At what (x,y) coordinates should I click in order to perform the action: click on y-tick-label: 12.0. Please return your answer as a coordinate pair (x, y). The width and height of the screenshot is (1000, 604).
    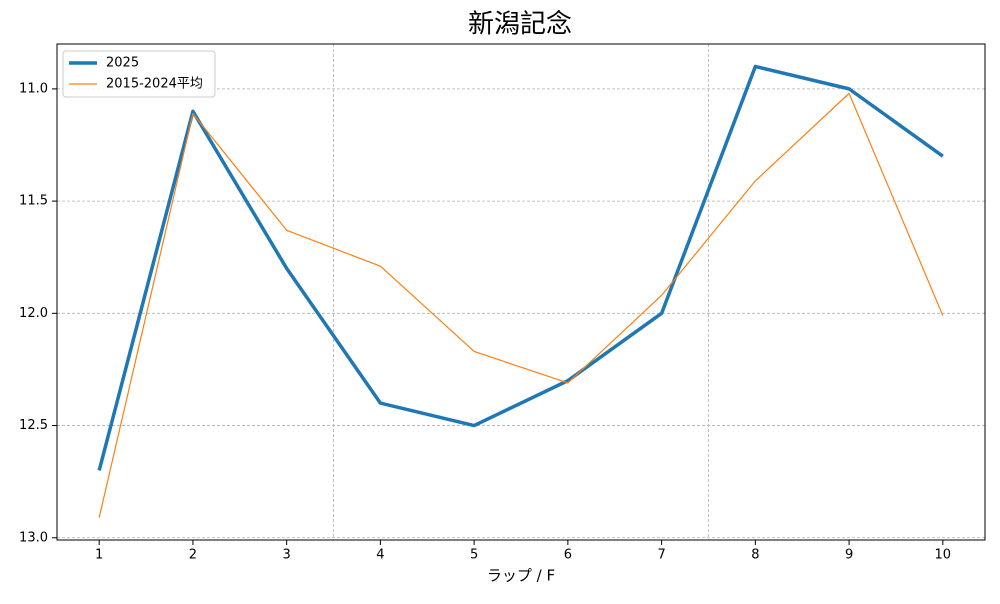
    Looking at the image, I should click on (33, 313).